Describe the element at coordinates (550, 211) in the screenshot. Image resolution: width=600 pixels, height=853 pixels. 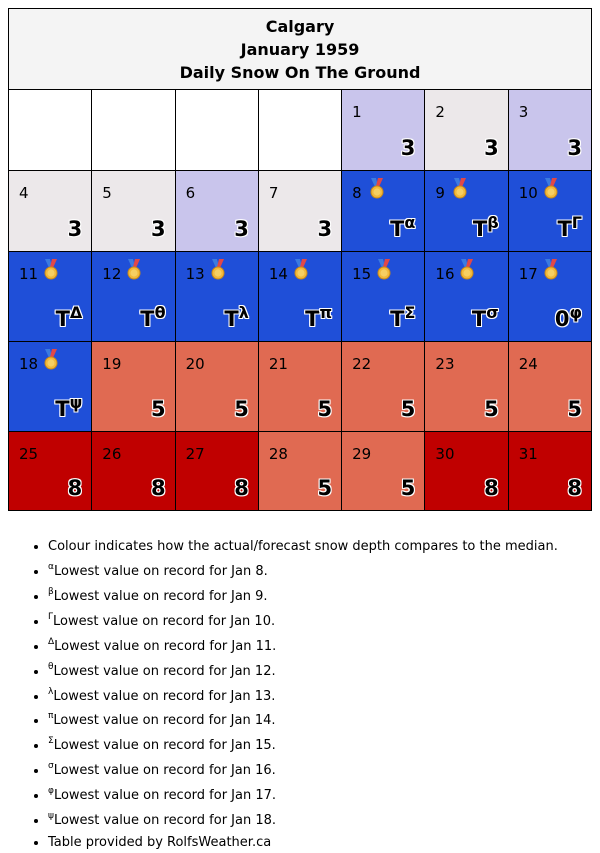
I see `day-cell: 10 TΓ` at that location.